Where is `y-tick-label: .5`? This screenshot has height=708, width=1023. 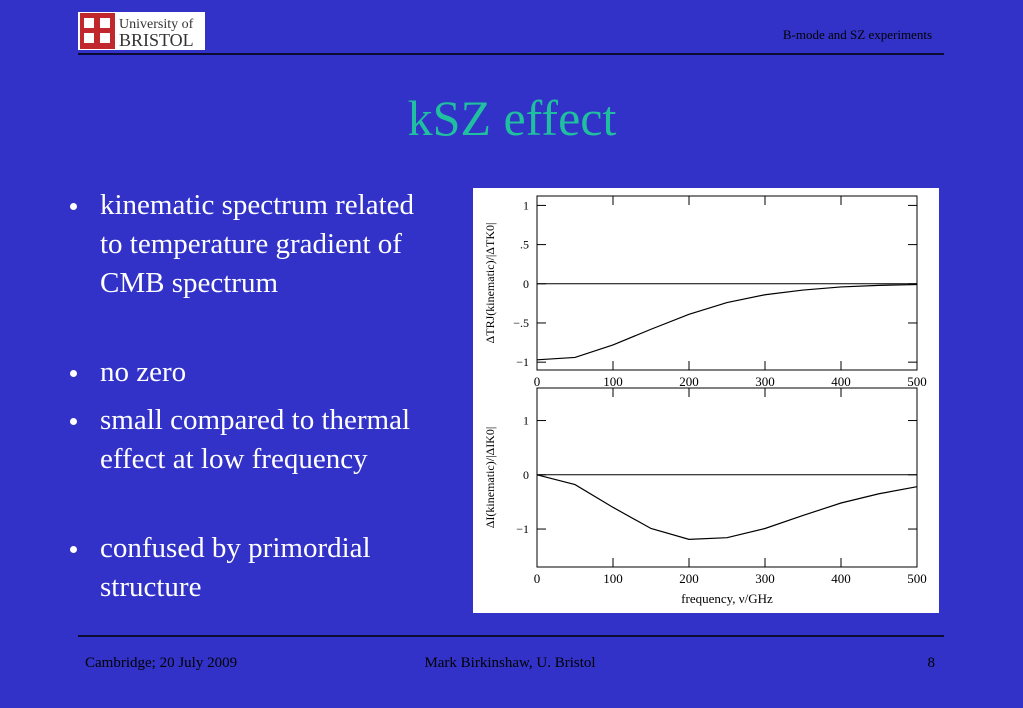
y-tick-label: .5 is located at coordinates (524, 245).